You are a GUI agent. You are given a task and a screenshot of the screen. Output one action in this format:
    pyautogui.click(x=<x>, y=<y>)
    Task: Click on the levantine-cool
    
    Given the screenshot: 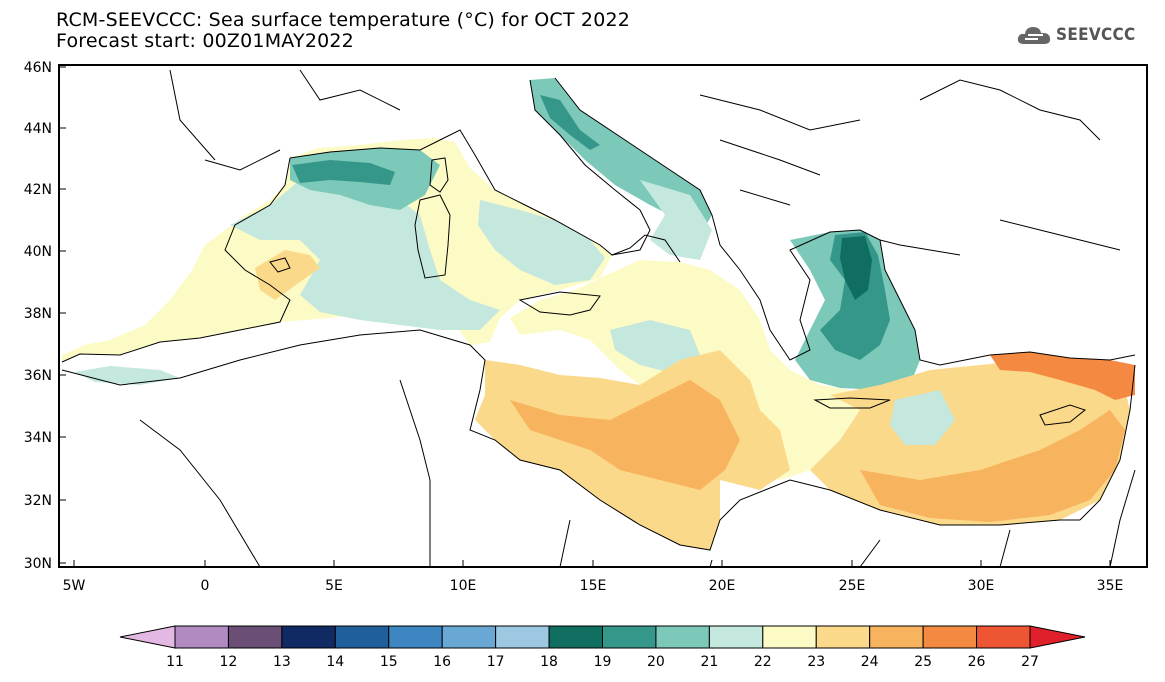 What is the action you would take?
    pyautogui.click(x=922, y=417)
    